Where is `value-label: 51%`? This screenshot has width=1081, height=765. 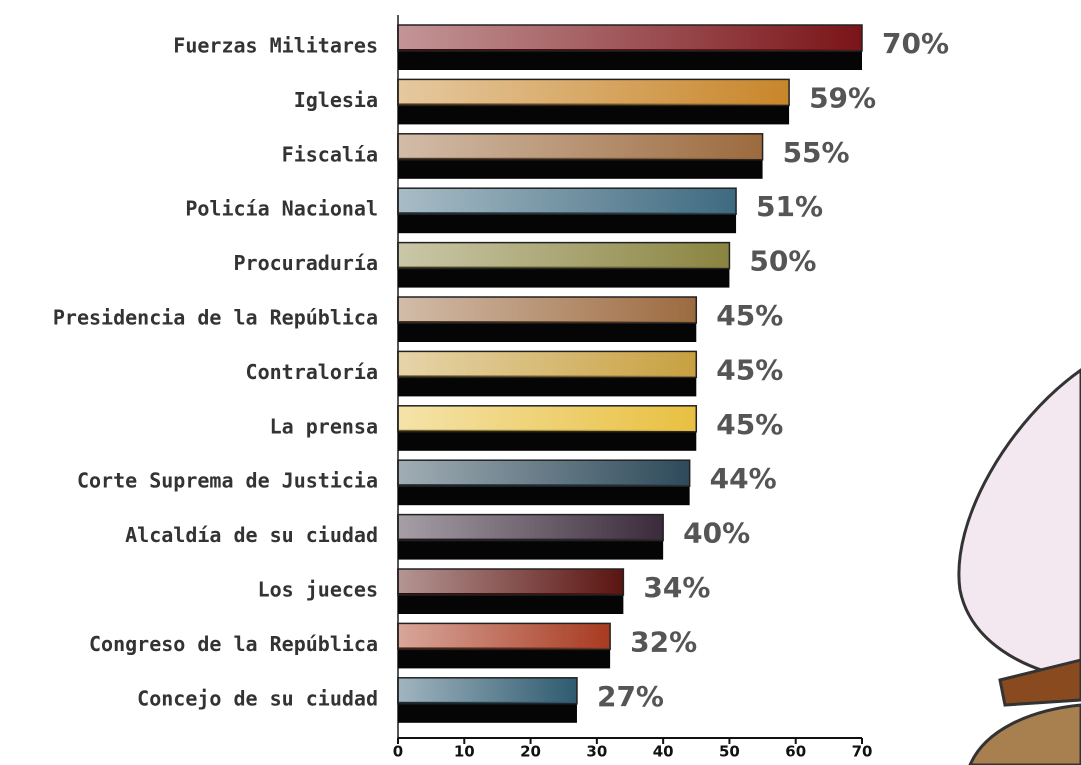 value-label: 51% is located at coordinates (789, 206).